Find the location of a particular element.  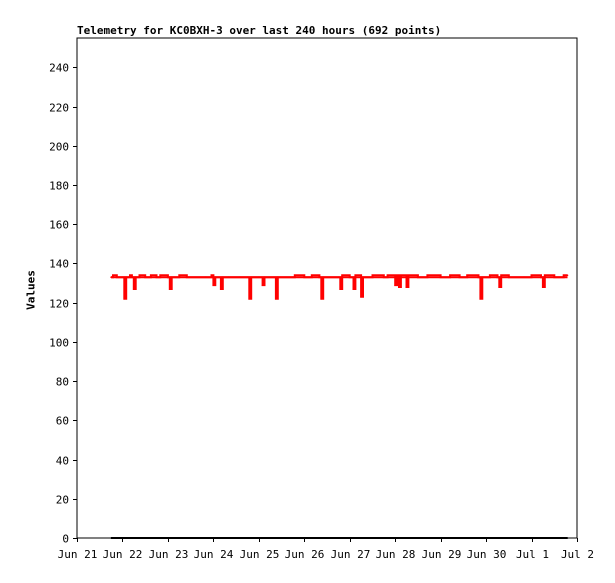

x-tick-label: Jul 2 is located at coordinates (577, 554).